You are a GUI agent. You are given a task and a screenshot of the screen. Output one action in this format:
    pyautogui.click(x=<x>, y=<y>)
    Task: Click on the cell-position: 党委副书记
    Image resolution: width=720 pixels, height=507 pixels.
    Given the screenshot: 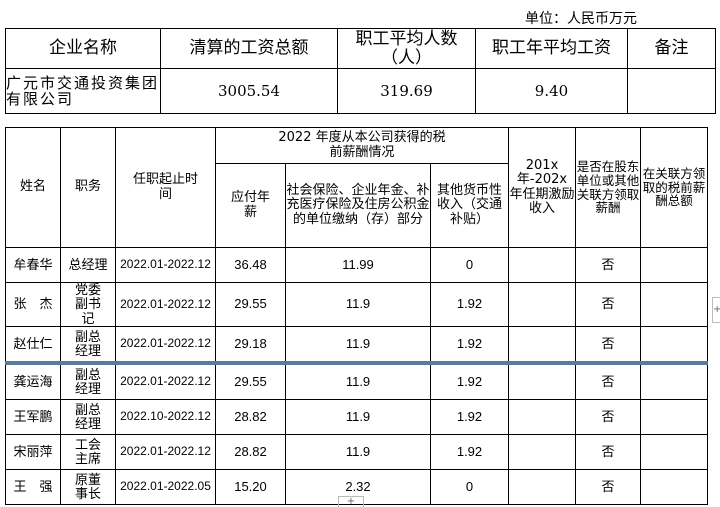 What is the action you would take?
    pyautogui.click(x=88, y=304)
    